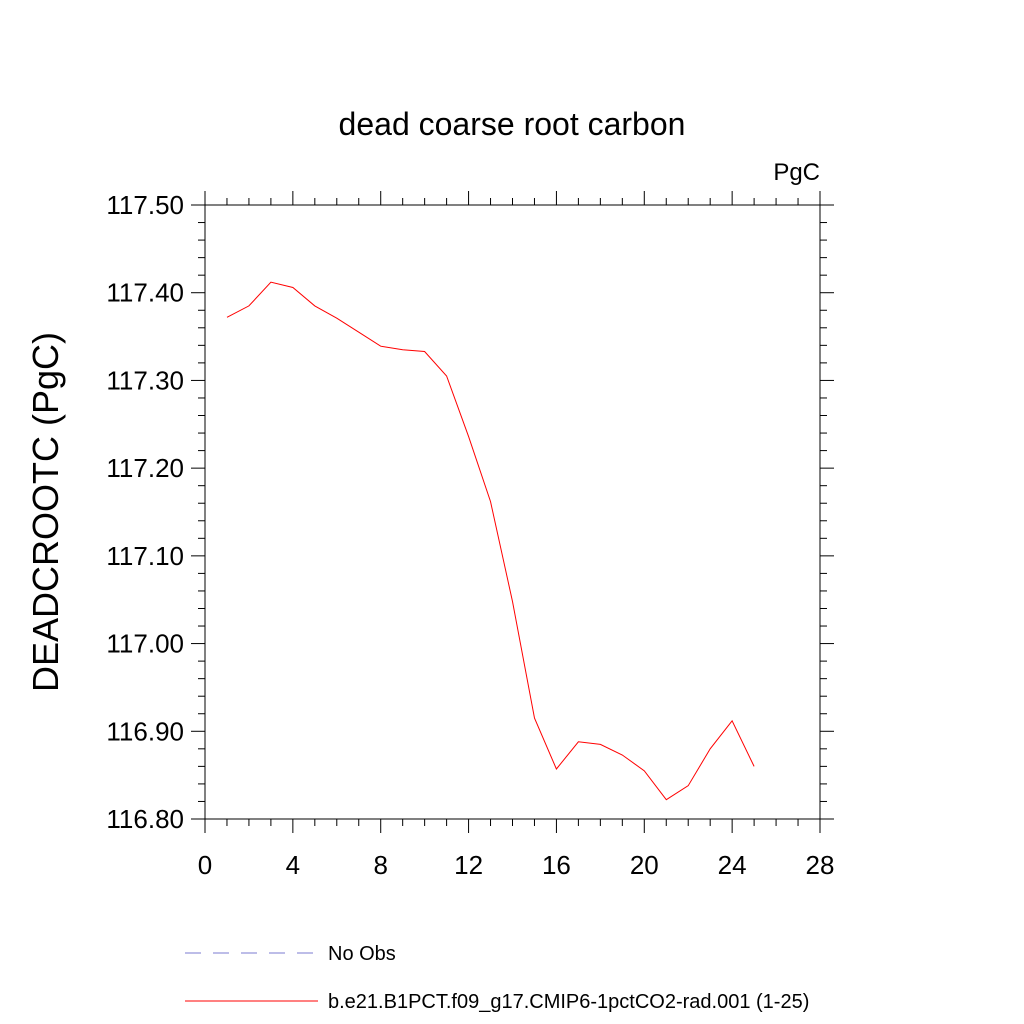 This screenshot has width=1024, height=1024. I want to click on legend-label-no-obs: No Obs, so click(362, 954).